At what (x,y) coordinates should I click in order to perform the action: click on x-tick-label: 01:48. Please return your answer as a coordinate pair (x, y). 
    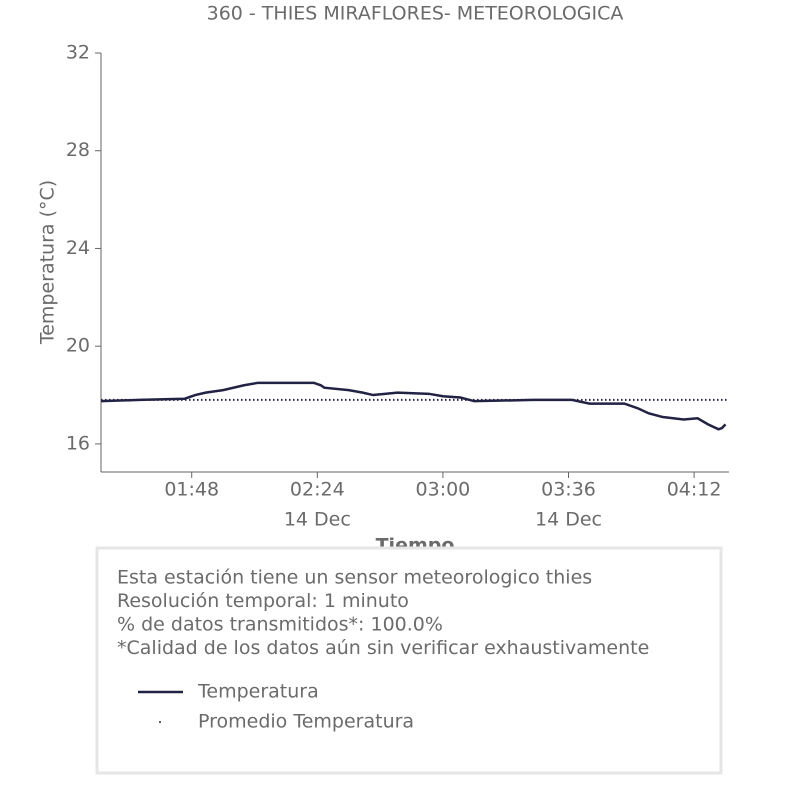
    Looking at the image, I should click on (191, 490).